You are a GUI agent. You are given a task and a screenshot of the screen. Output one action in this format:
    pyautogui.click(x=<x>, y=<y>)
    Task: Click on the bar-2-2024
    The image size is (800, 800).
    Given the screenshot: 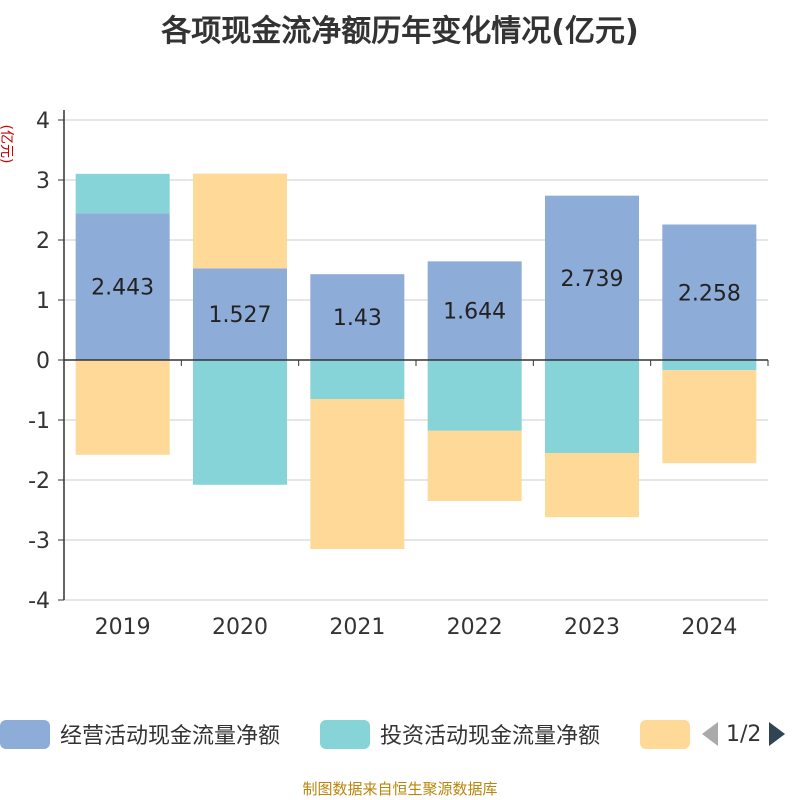 What is the action you would take?
    pyautogui.click(x=709, y=417)
    